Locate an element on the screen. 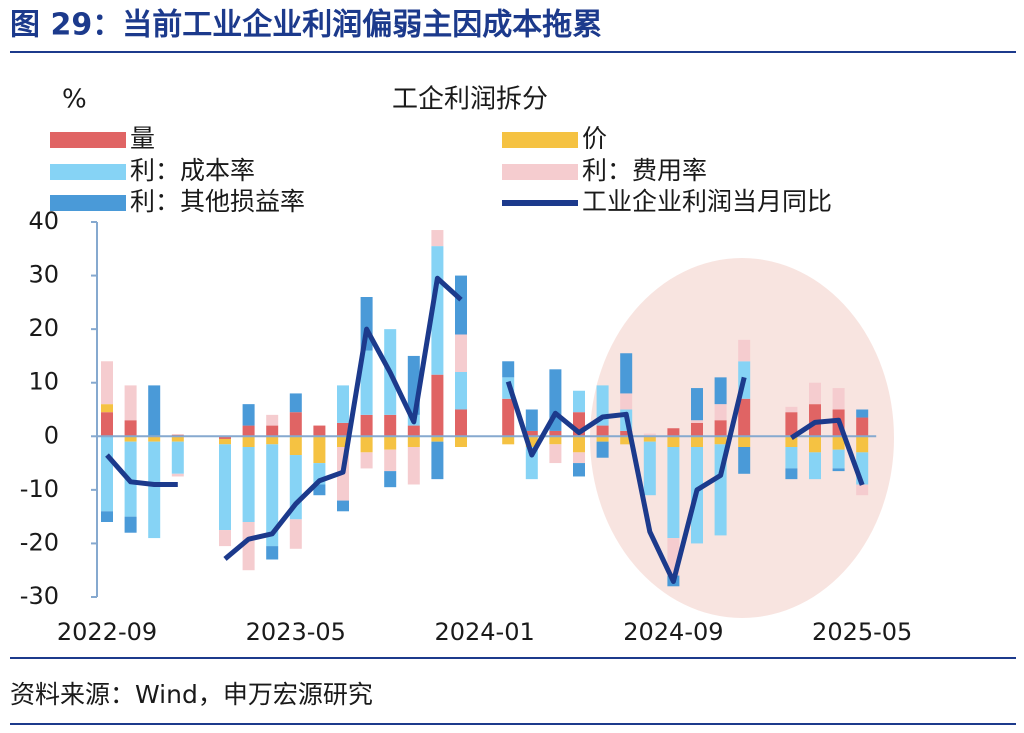  y-tick-label: -10 is located at coordinates (39, 489).